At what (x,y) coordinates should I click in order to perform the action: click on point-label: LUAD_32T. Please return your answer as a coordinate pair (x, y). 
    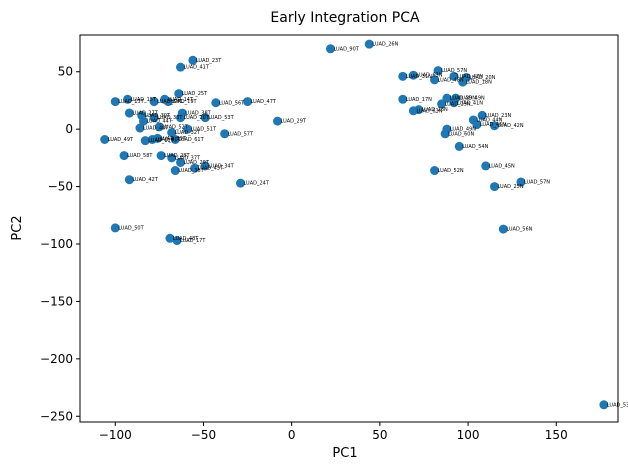
    Looking at the image, I should click on (188, 133).